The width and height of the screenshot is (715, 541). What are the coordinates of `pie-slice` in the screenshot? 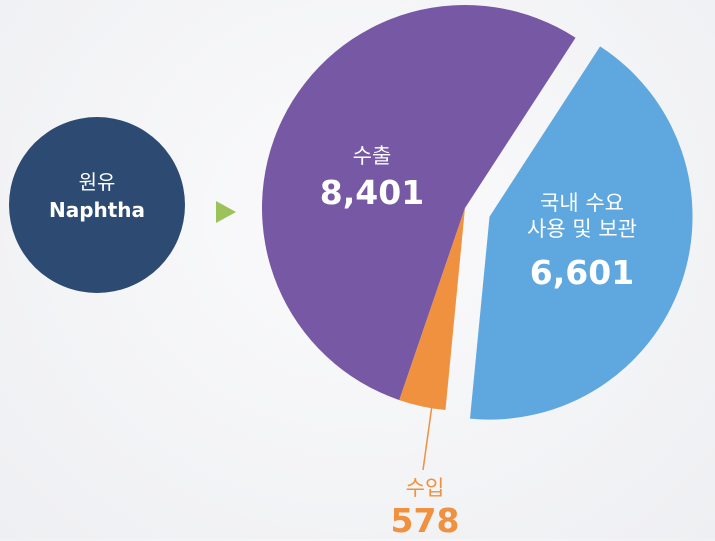 It's located at (432, 309).